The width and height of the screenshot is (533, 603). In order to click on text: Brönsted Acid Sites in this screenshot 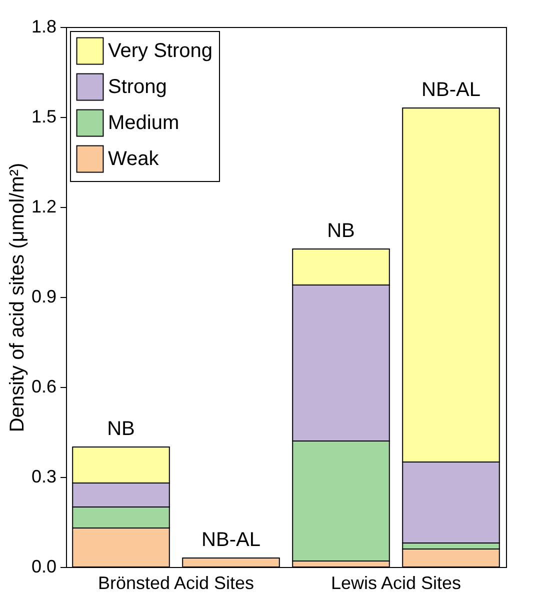, I will do `click(176, 583)`.